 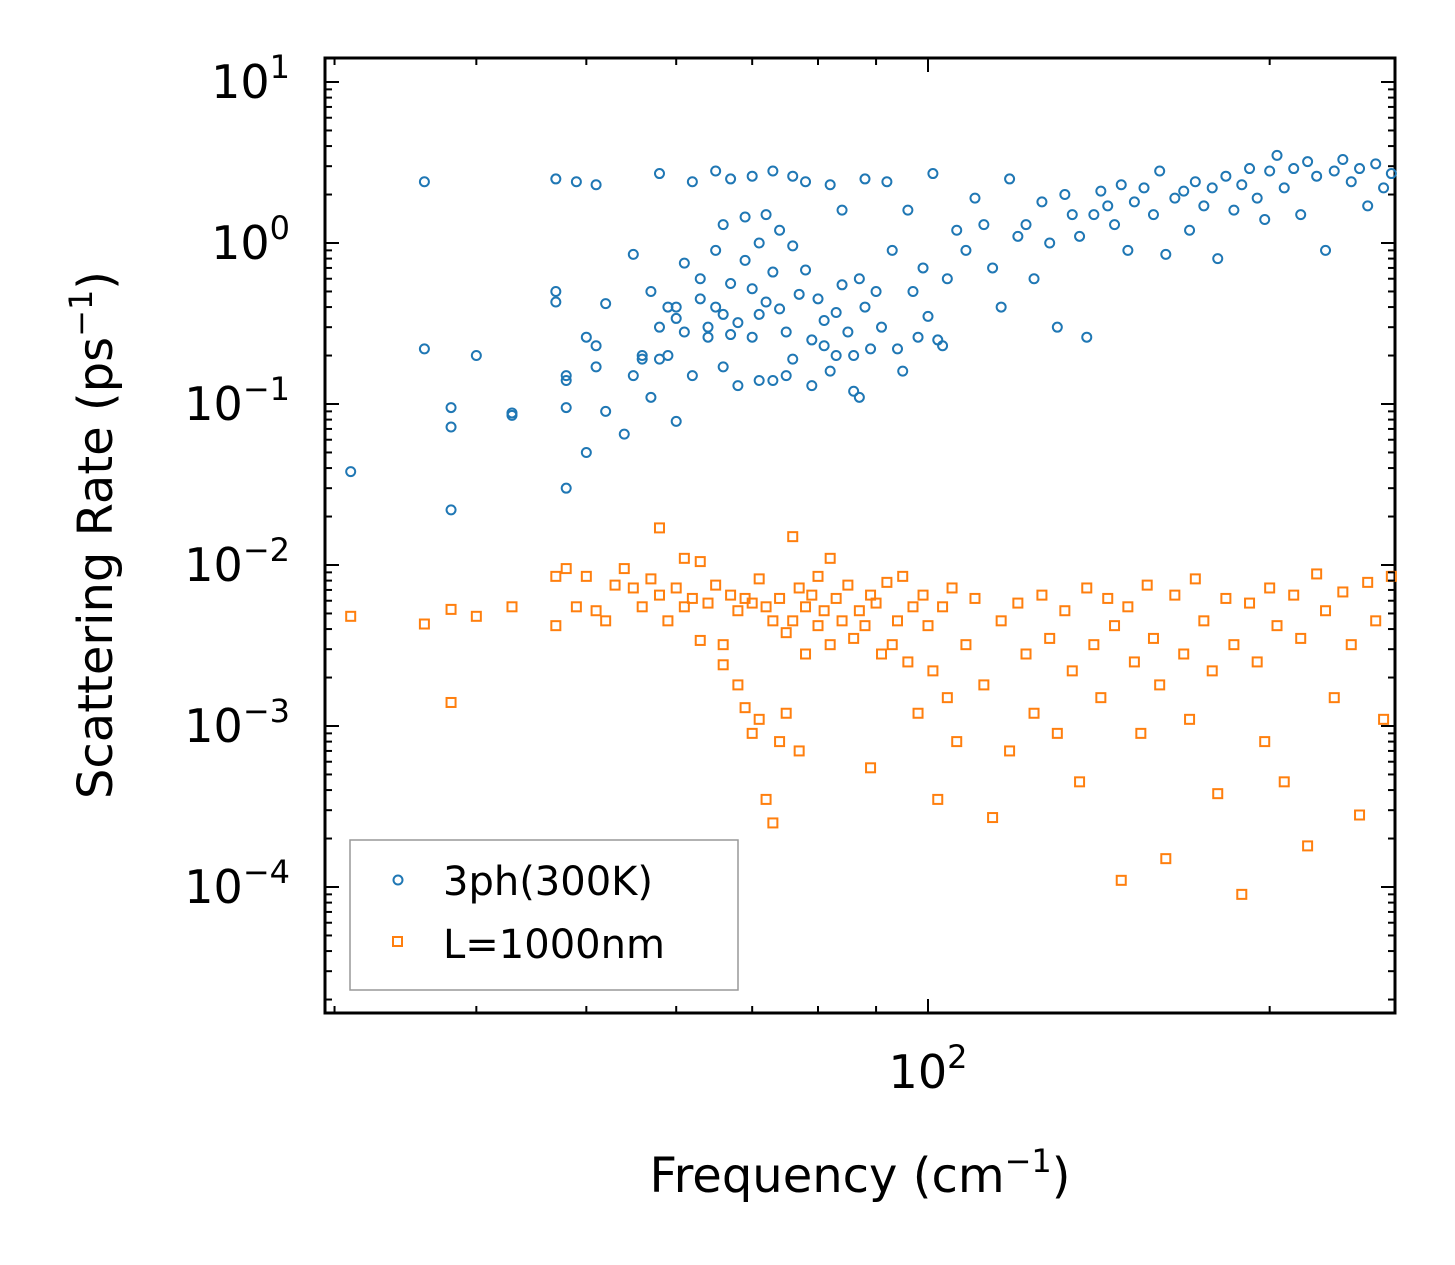 What do you see at coordinates (237, 883) in the screenshot?
I see `y-tick-label: 10⁻⁴` at bounding box center [237, 883].